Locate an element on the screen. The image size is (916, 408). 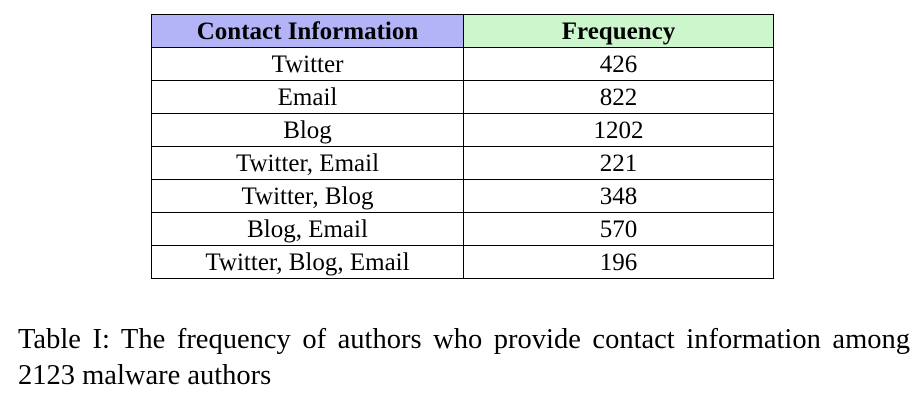
table-row: Twitter, Blog 348 is located at coordinates (462, 196).